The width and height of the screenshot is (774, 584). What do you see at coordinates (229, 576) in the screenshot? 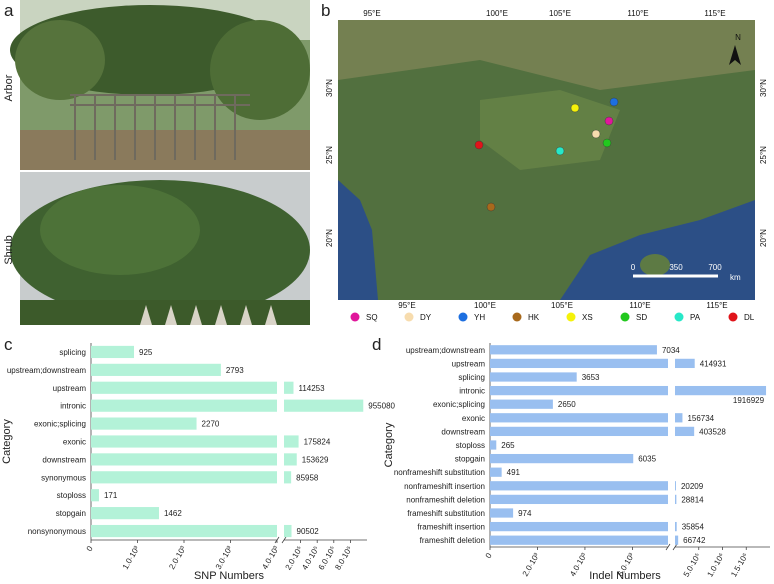
I see `x-axis-title: SNP Numbers` at bounding box center [229, 576].